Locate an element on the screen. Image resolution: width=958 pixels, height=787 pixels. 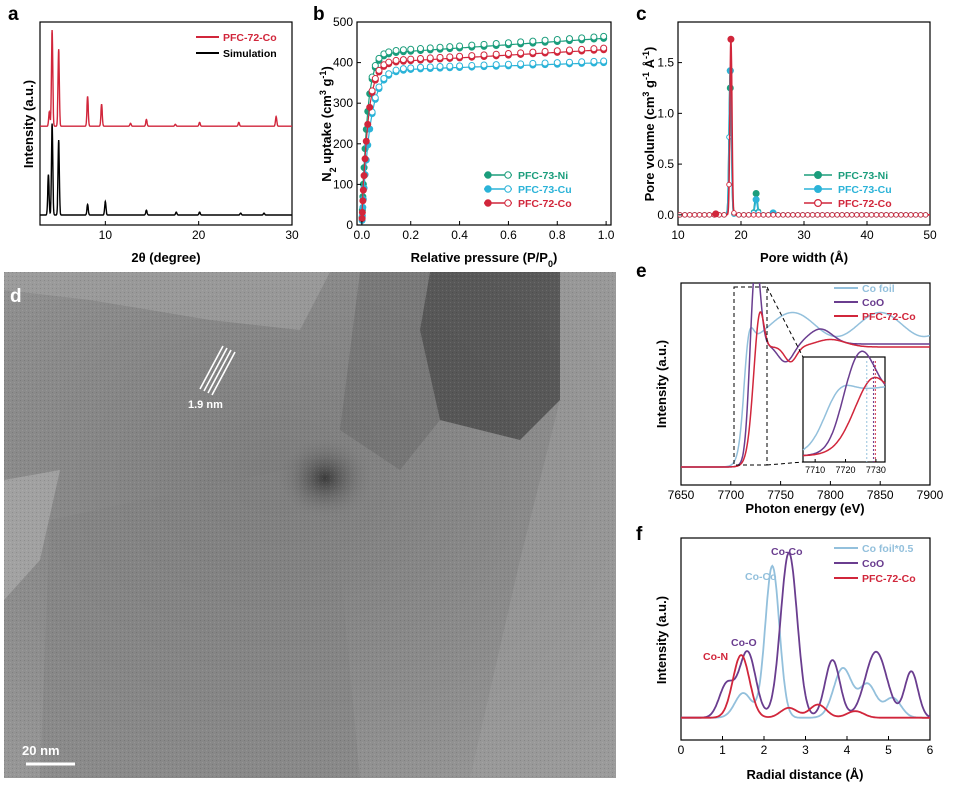
inset-line-coo is located at coordinates (844, 403).